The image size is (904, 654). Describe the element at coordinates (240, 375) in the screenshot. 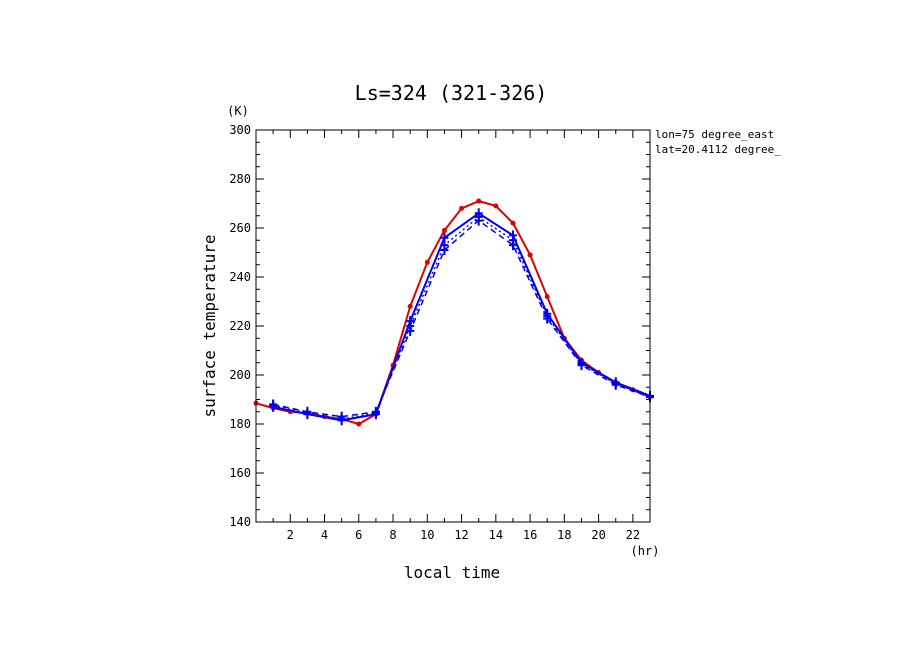

I see `y-tick-label: 200` at that location.